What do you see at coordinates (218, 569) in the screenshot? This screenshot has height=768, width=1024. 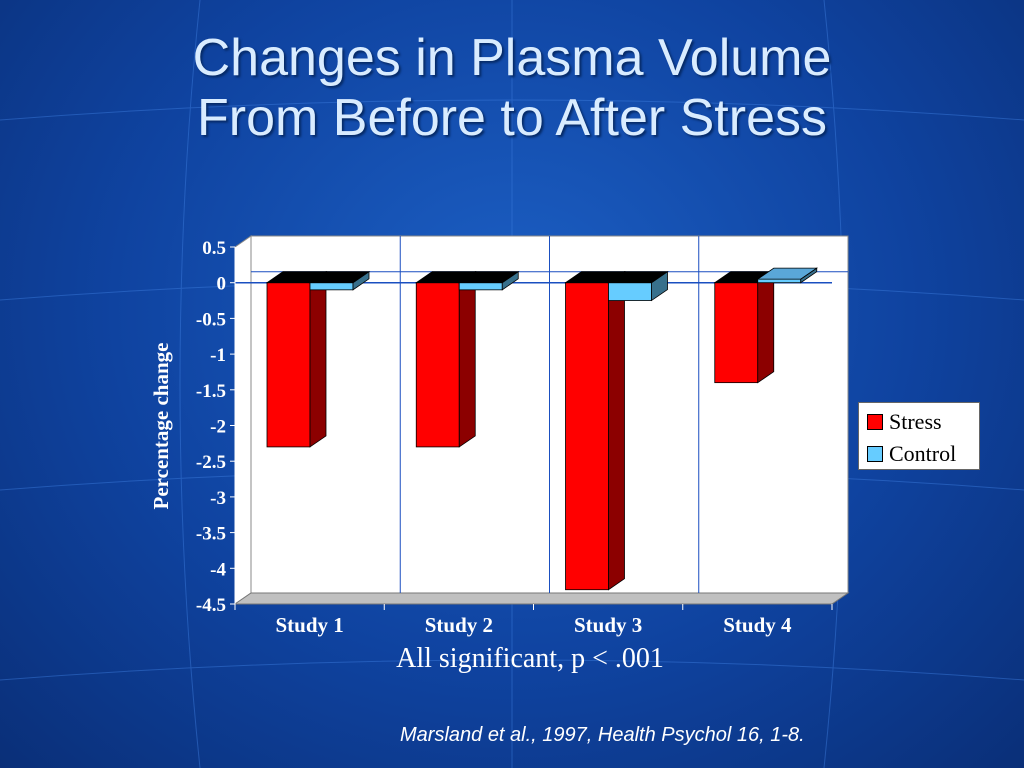 I see `y-tick-label: -4` at bounding box center [218, 569].